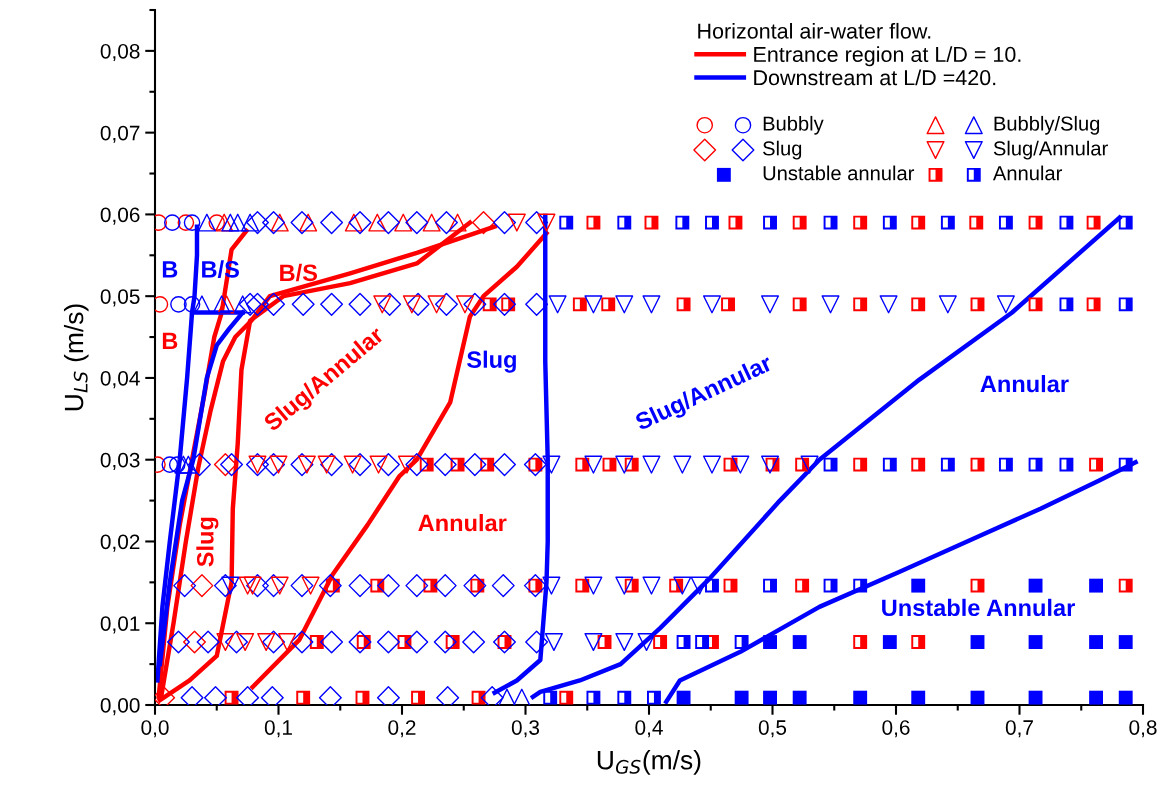 This screenshot has width=1172, height=809. What do you see at coordinates (120, 216) in the screenshot?
I see `y-tick-label: 0,06` at bounding box center [120, 216].